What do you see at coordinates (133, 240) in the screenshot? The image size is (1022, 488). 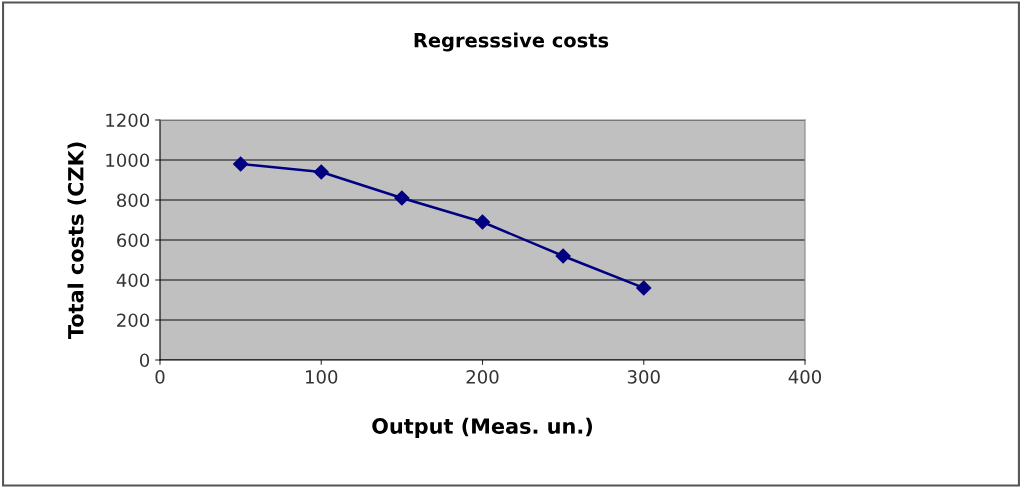 I see `y-tick-label: 600` at bounding box center [133, 240].